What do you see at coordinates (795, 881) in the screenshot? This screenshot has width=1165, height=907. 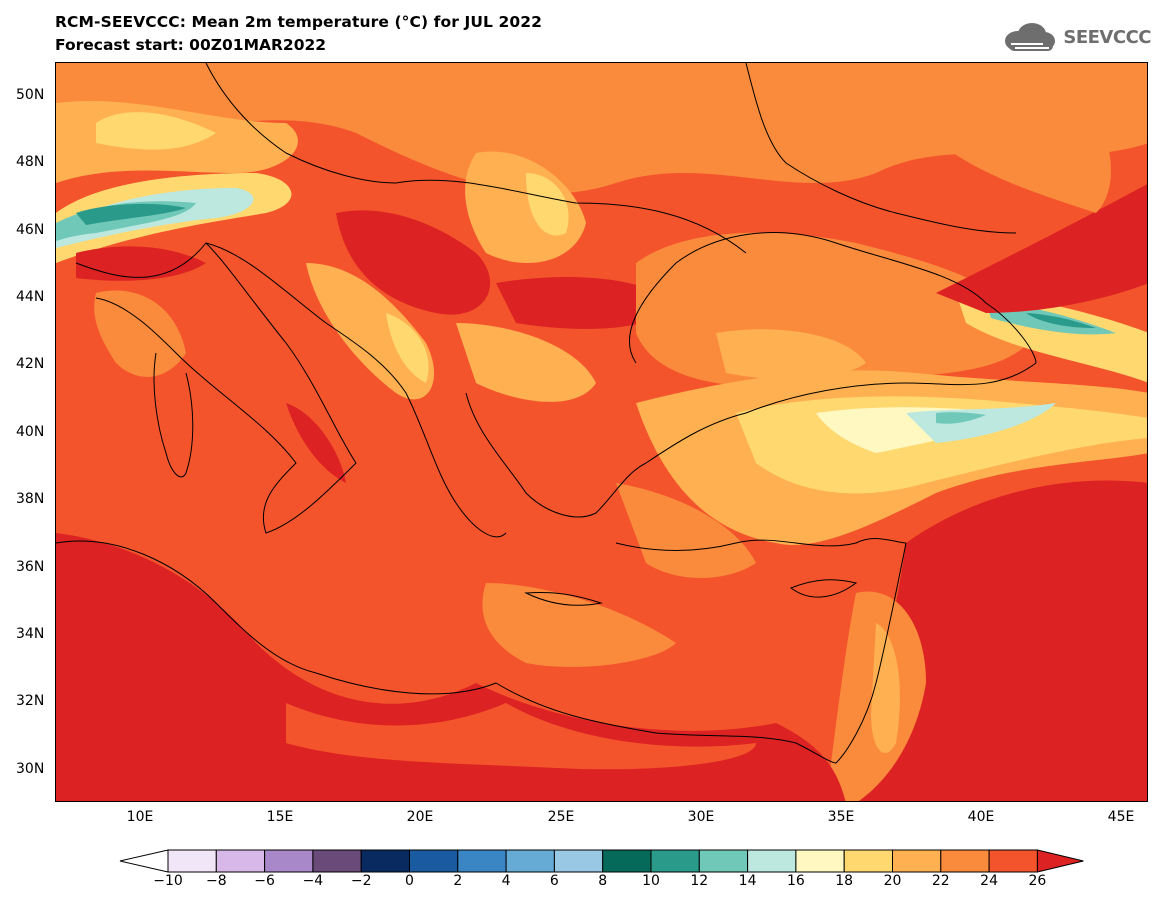 I see `colorbar-tick-label: 16` at bounding box center [795, 881].